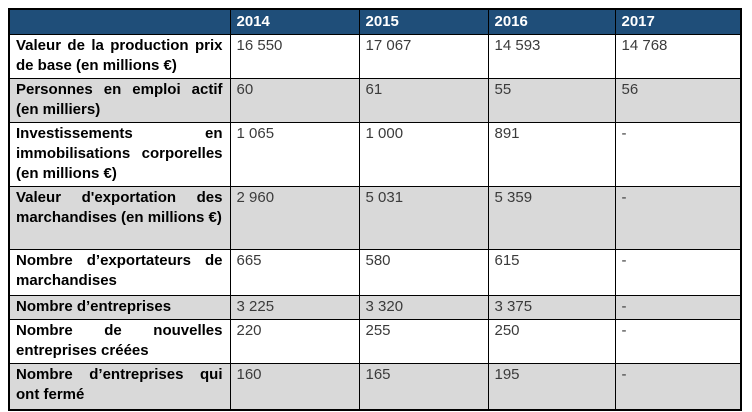  What do you see at coordinates (294, 307) in the screenshot?
I see `cell-value: 3 225` at bounding box center [294, 307].